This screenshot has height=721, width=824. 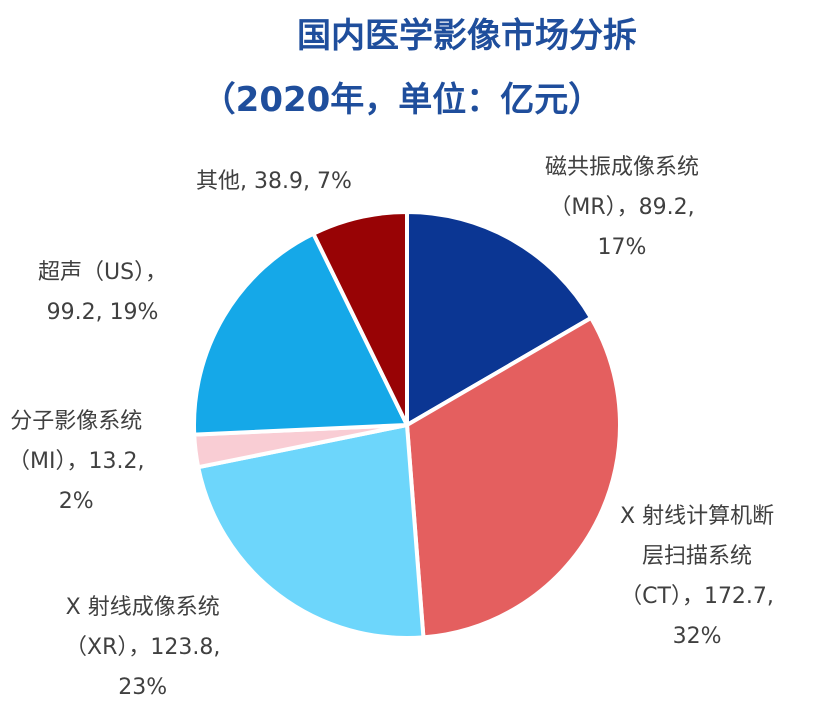 What do you see at coordinates (142, 607) in the screenshot?
I see `label-xr-line1: X 射线成像系统` at bounding box center [142, 607].